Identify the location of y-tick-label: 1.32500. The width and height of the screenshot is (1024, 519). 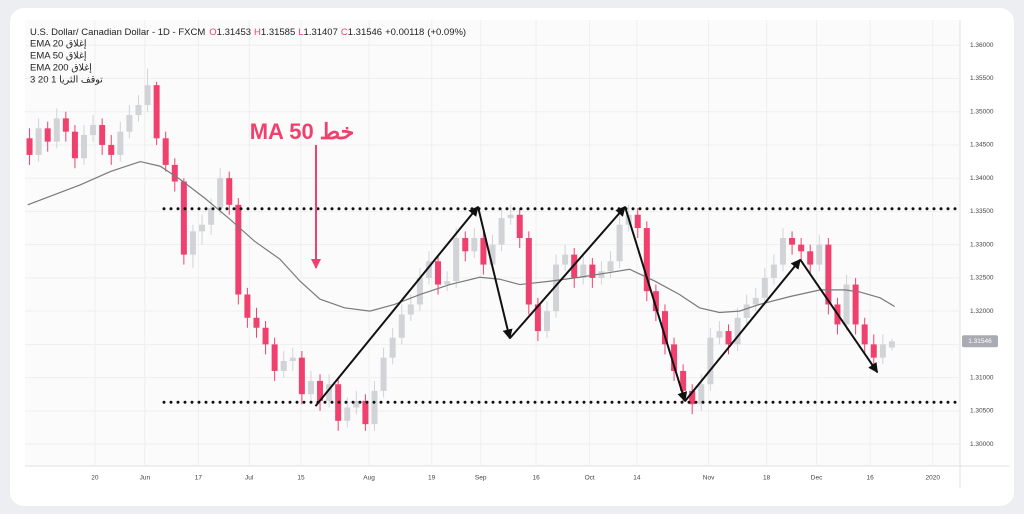
(982, 278).